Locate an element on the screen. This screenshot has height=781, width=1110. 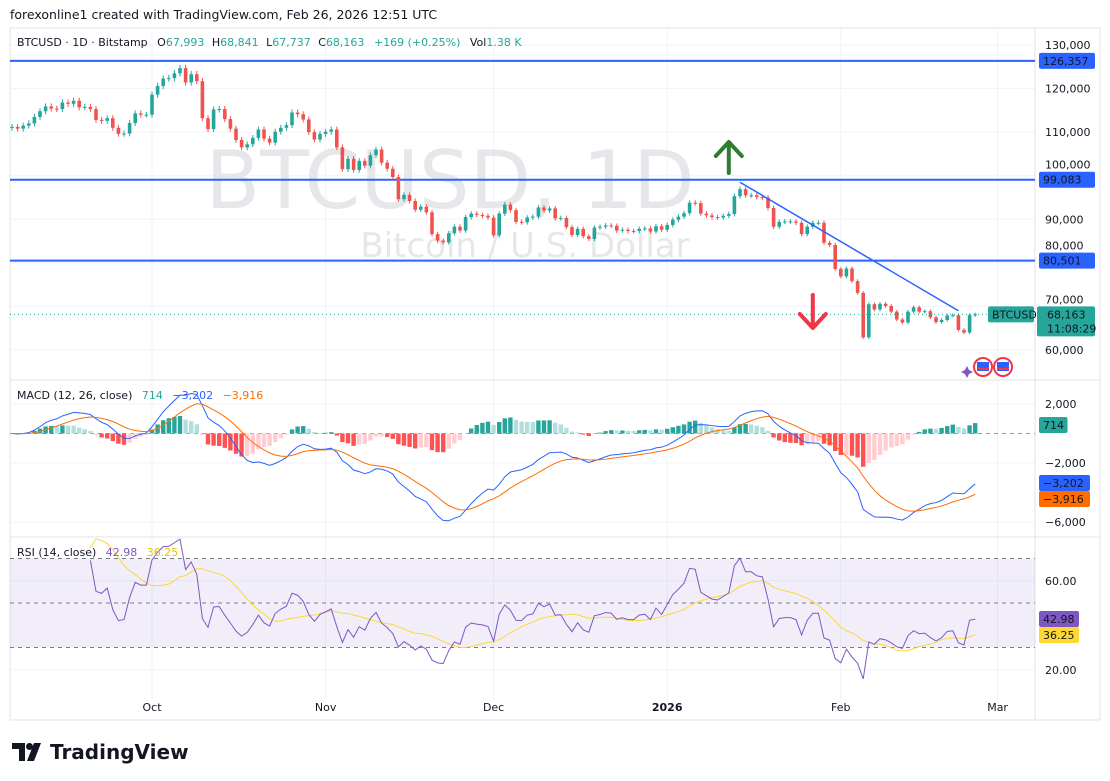
trendline is located at coordinates (849, 246).